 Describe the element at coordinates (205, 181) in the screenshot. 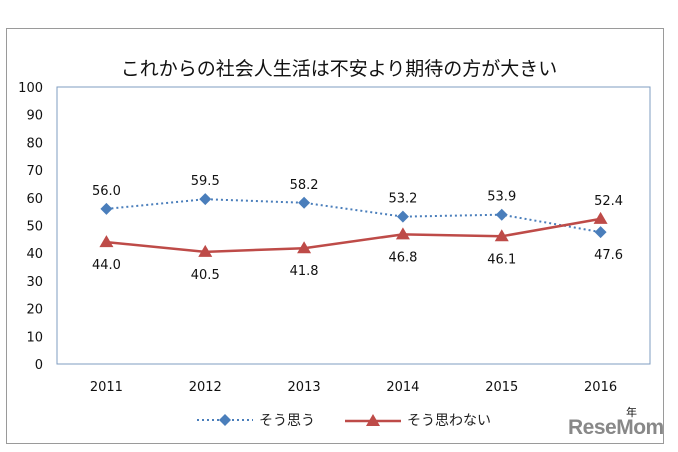

I see `data-label: 59.5` at that location.